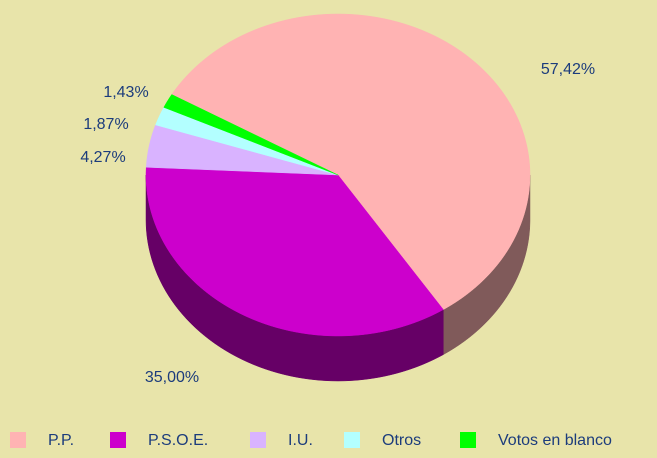  I want to click on legend-label: I.U., so click(300, 440).